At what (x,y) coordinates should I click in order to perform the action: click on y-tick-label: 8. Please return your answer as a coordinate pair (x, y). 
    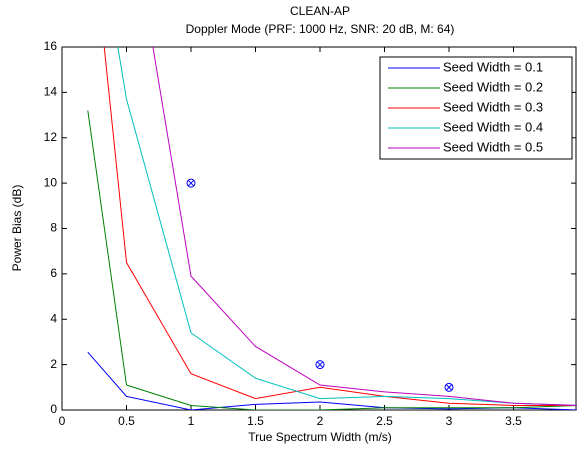
    Looking at the image, I should click on (53, 228).